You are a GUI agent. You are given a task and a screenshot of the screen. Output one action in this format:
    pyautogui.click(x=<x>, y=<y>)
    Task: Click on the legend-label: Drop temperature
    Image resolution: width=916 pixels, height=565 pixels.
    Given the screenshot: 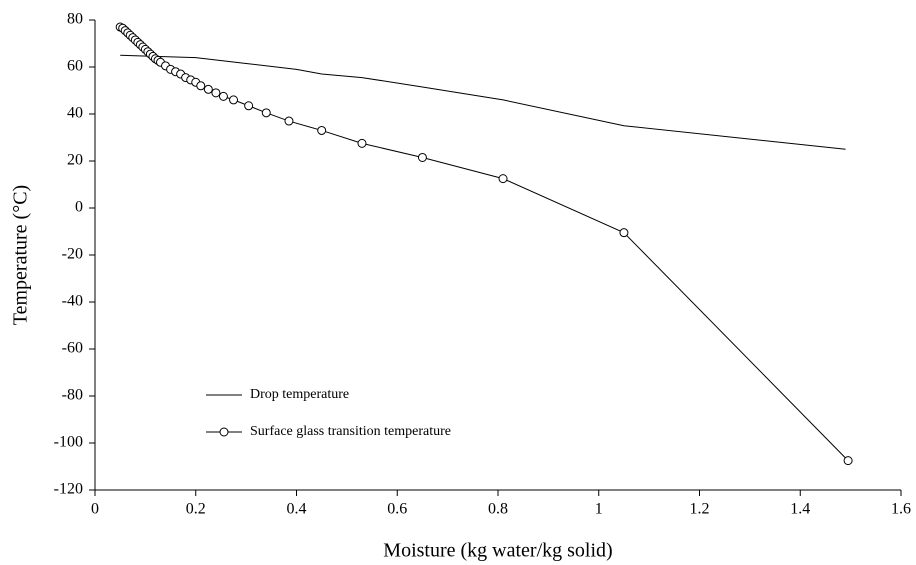 What is the action you would take?
    pyautogui.click(x=299, y=394)
    